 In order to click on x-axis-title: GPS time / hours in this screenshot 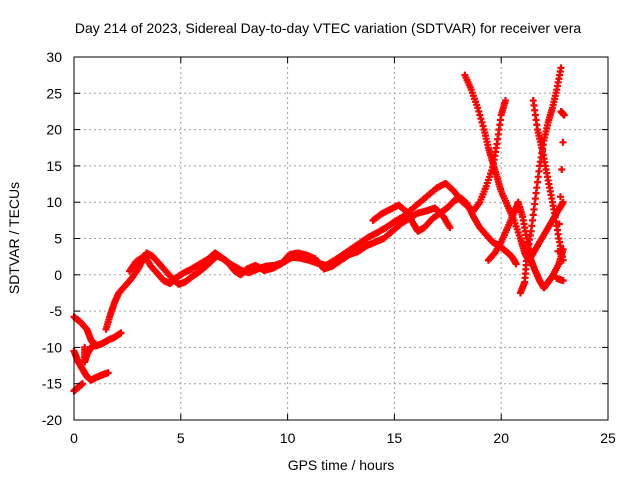, I will do `click(341, 465)`.